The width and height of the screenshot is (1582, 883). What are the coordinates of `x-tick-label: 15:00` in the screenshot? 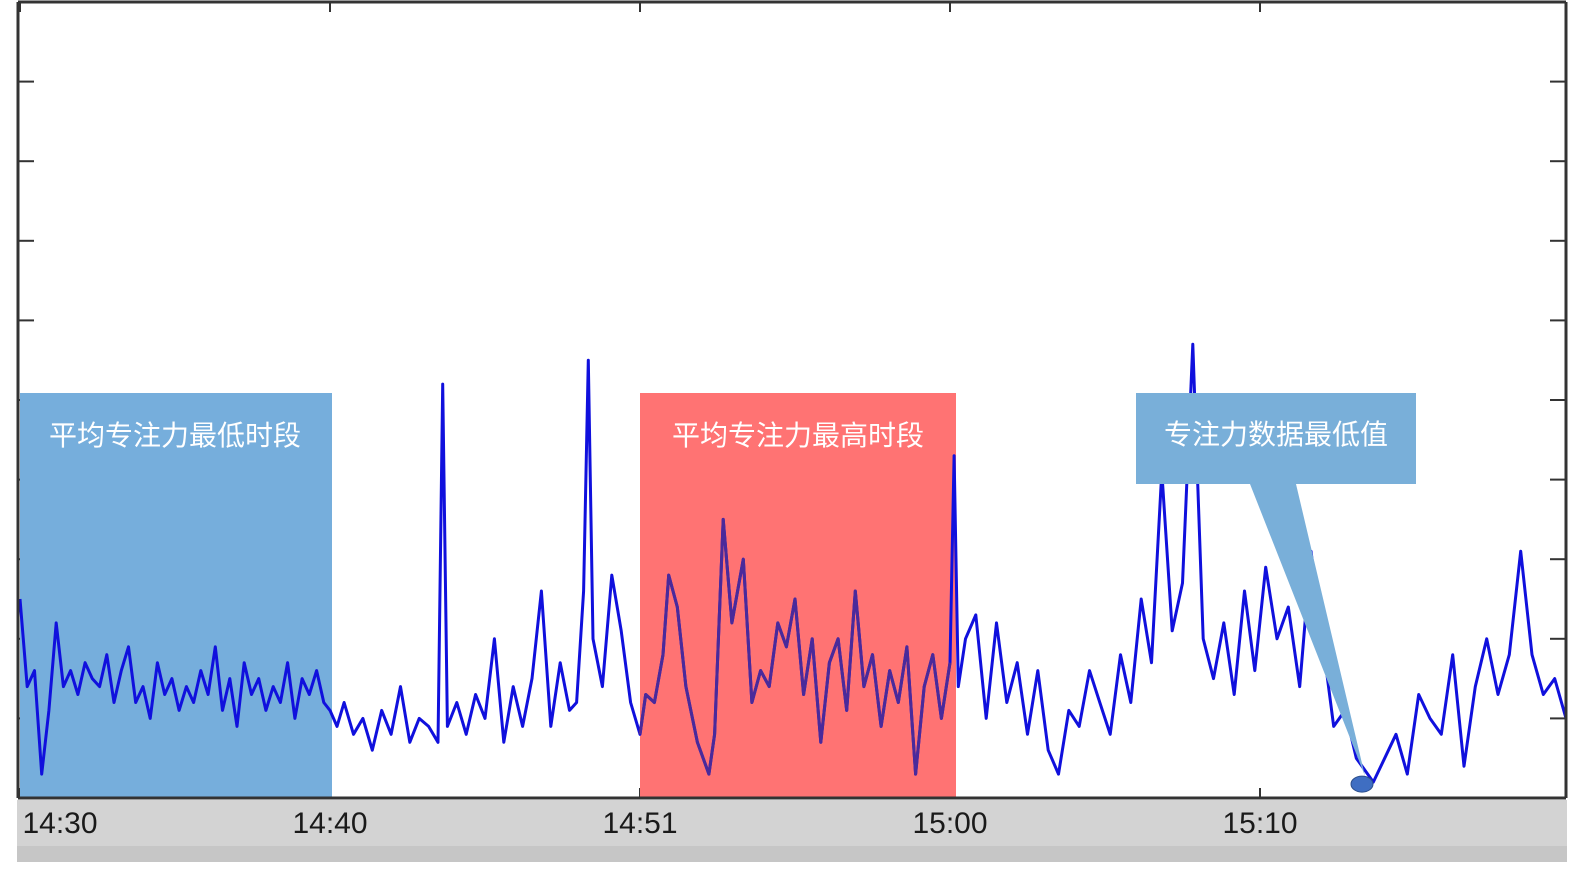 It's located at (949, 823).